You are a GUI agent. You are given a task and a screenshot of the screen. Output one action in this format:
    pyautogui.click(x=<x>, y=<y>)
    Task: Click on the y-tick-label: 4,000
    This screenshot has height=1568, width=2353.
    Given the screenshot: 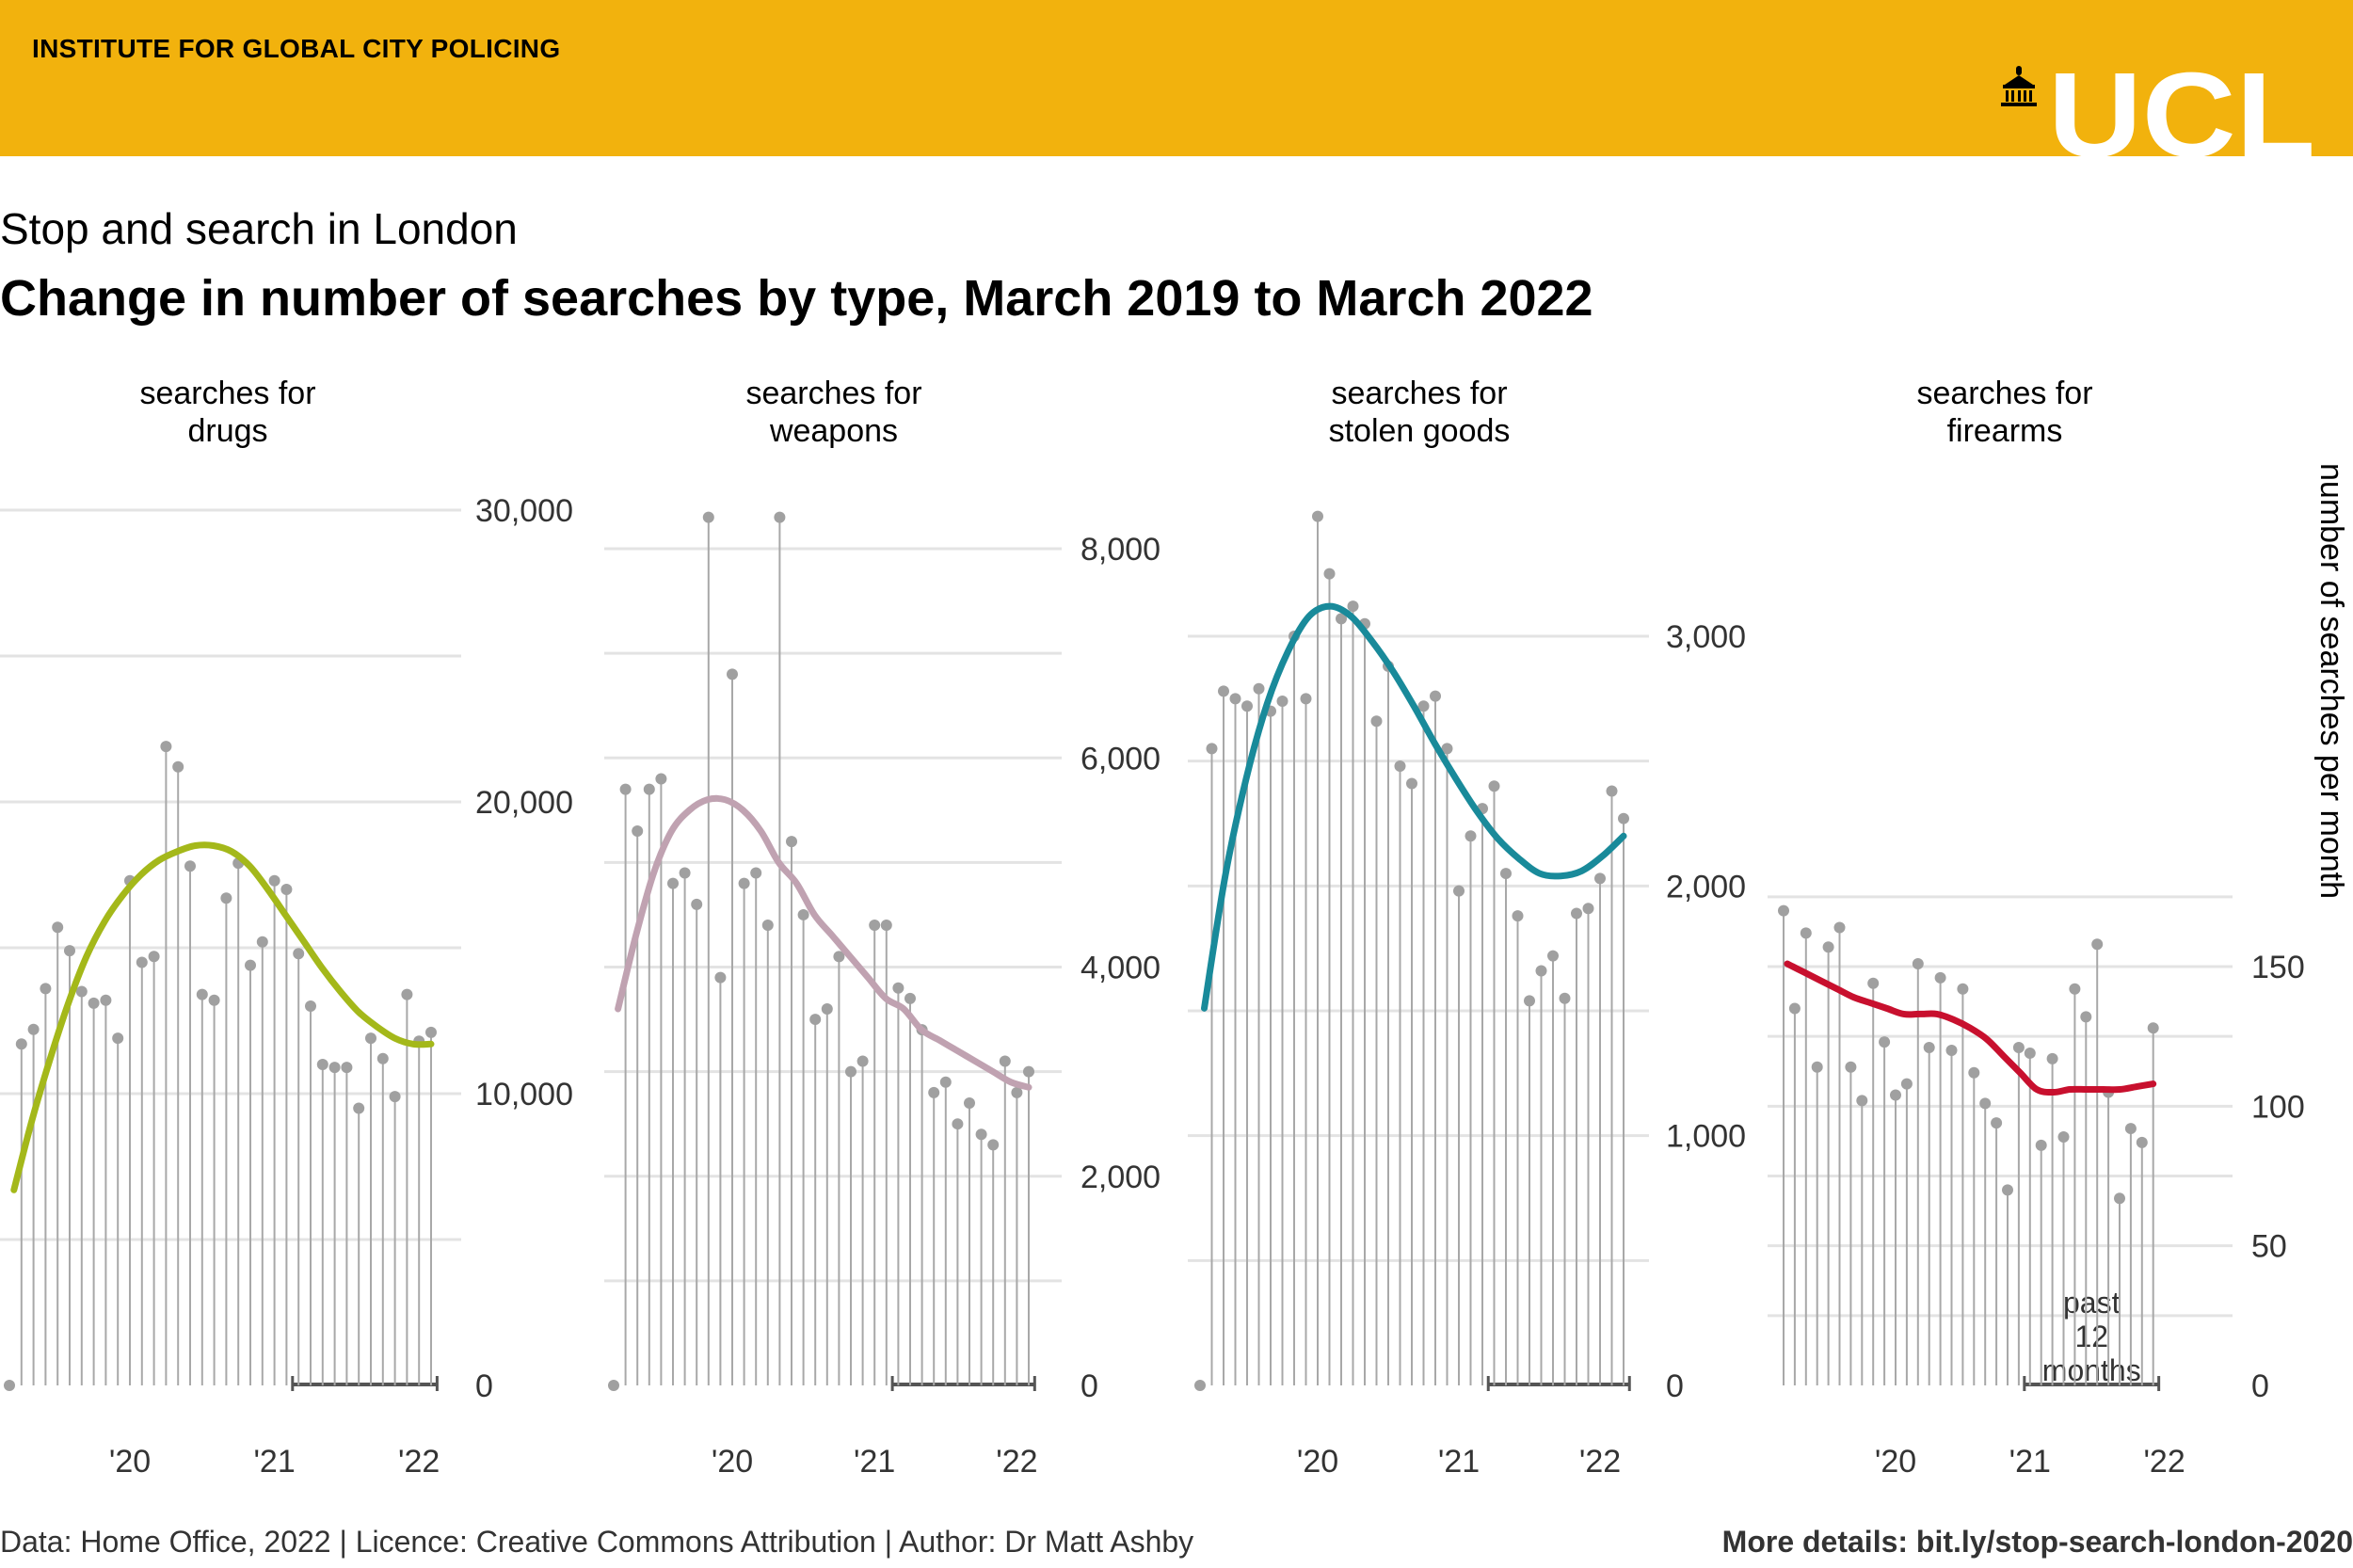 What is the action you would take?
    pyautogui.click(x=1120, y=968)
    